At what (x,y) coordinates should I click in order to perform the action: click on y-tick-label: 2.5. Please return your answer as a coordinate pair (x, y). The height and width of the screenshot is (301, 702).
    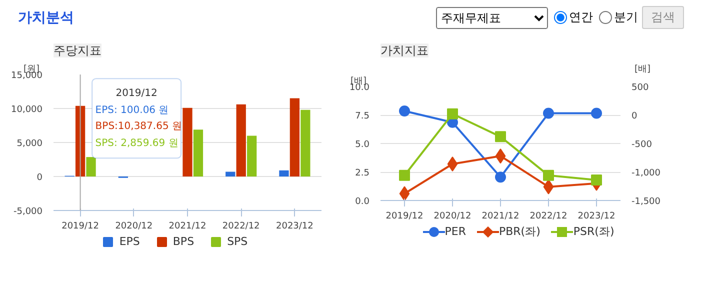
    Looking at the image, I should click on (362, 173).